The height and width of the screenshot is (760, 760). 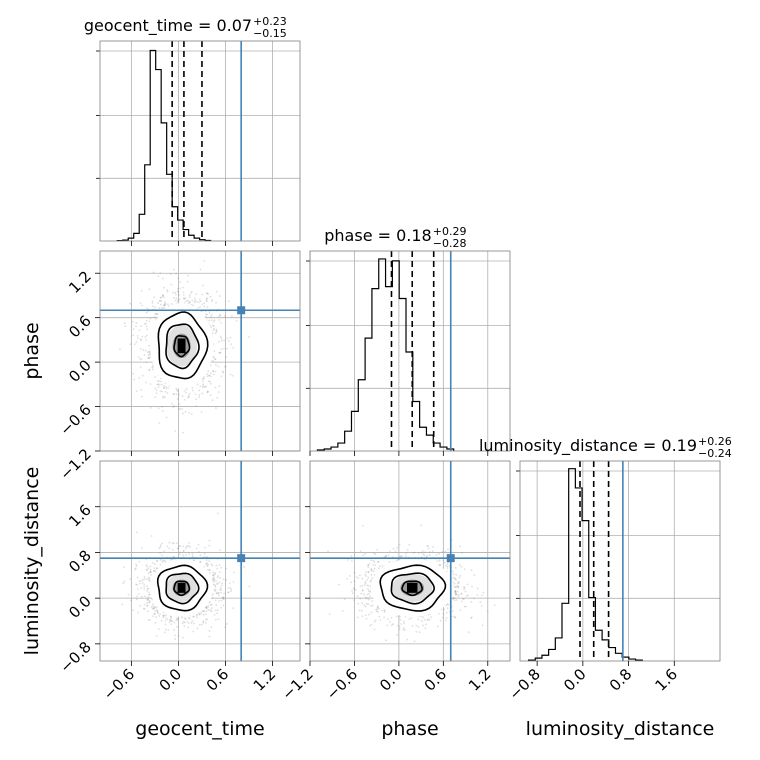 What do you see at coordinates (575, 680) in the screenshot?
I see `x-tick-label: 0.0` at bounding box center [575, 680].